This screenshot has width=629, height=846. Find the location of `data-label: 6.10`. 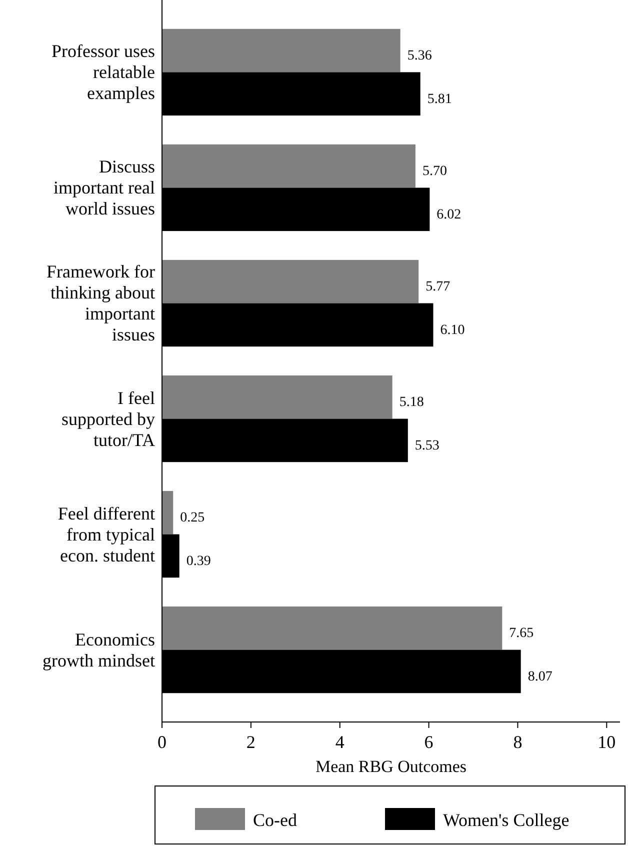

data-label: 6.10 is located at coordinates (452, 330).